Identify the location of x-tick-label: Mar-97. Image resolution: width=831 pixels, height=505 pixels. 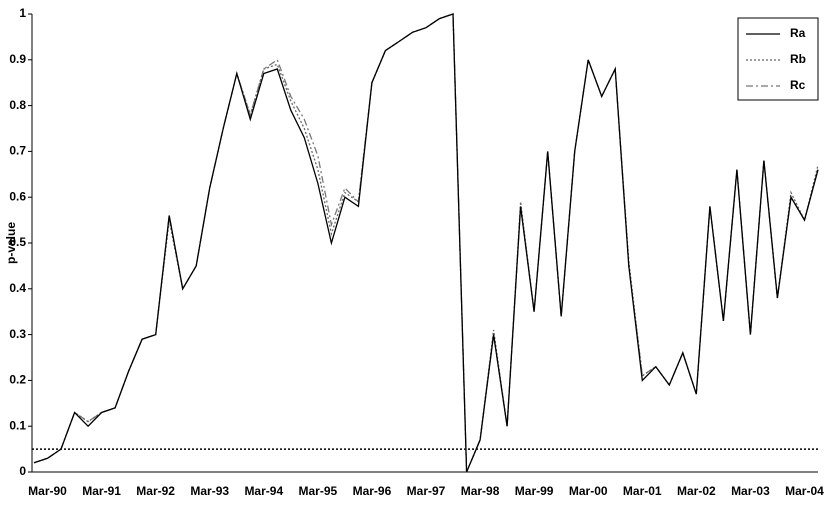
(426, 491).